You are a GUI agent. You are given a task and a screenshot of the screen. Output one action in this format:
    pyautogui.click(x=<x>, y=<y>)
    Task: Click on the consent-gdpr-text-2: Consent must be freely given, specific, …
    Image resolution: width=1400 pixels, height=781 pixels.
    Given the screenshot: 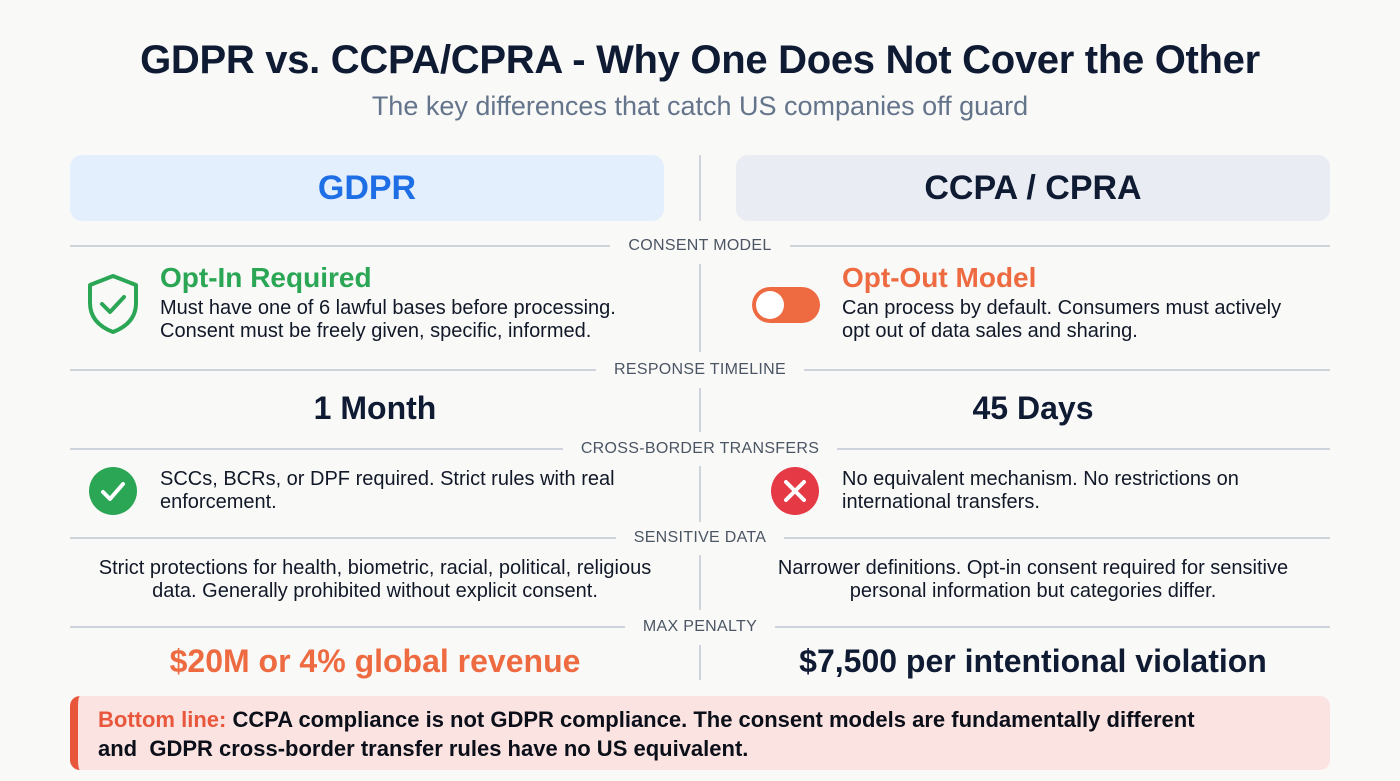 What is the action you would take?
    pyautogui.click(x=376, y=331)
    